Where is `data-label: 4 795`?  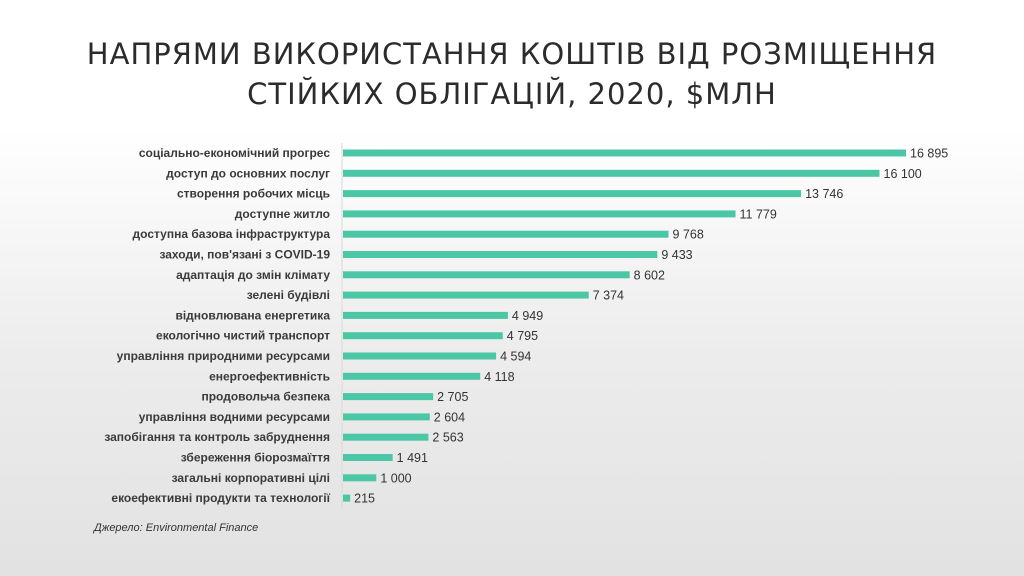
data-label: 4 795 is located at coordinates (522, 336).